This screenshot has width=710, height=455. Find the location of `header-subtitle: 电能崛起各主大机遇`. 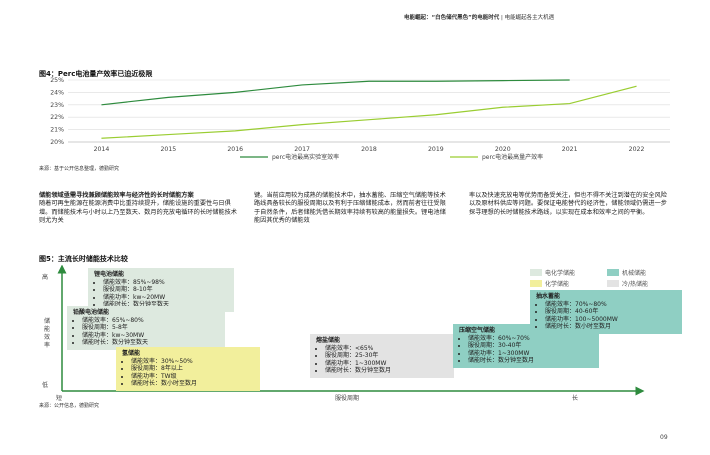

header-subtitle: 电能崛起各主大机遇 is located at coordinates (529, 18).